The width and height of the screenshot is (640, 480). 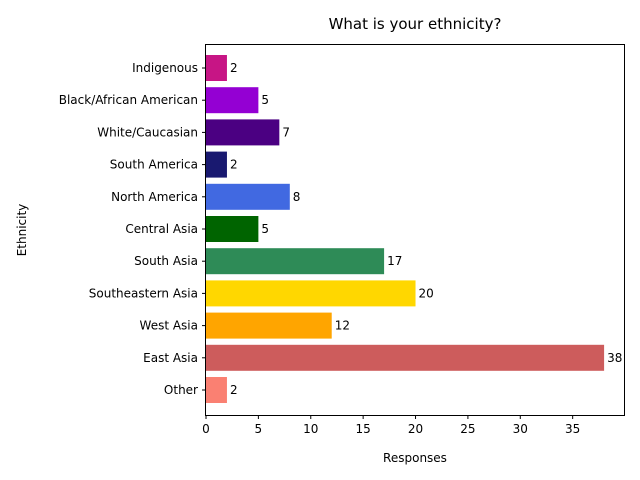 What do you see at coordinates (166, 261) in the screenshot?
I see `y-tick-label: South Asia` at bounding box center [166, 261].